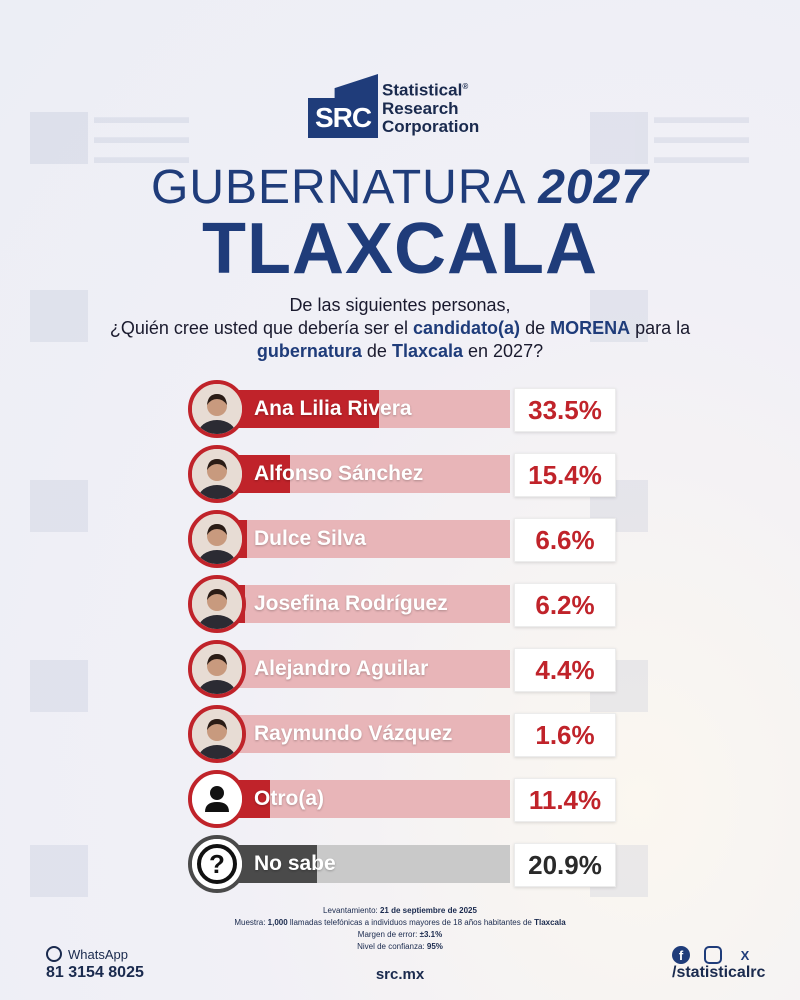  I want to click on bar-row: Josefina Rodríguez 6.2%, so click(403, 605).